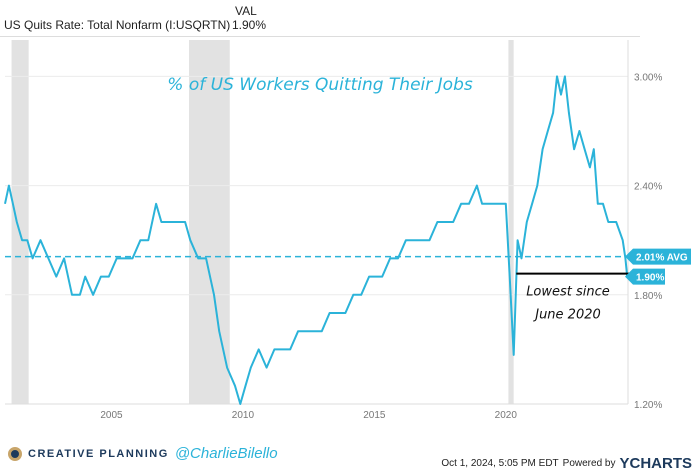 The height and width of the screenshot is (472, 700). Describe the element at coordinates (662, 258) in the screenshot. I see `average-tag: 2.01% AVG` at that location.